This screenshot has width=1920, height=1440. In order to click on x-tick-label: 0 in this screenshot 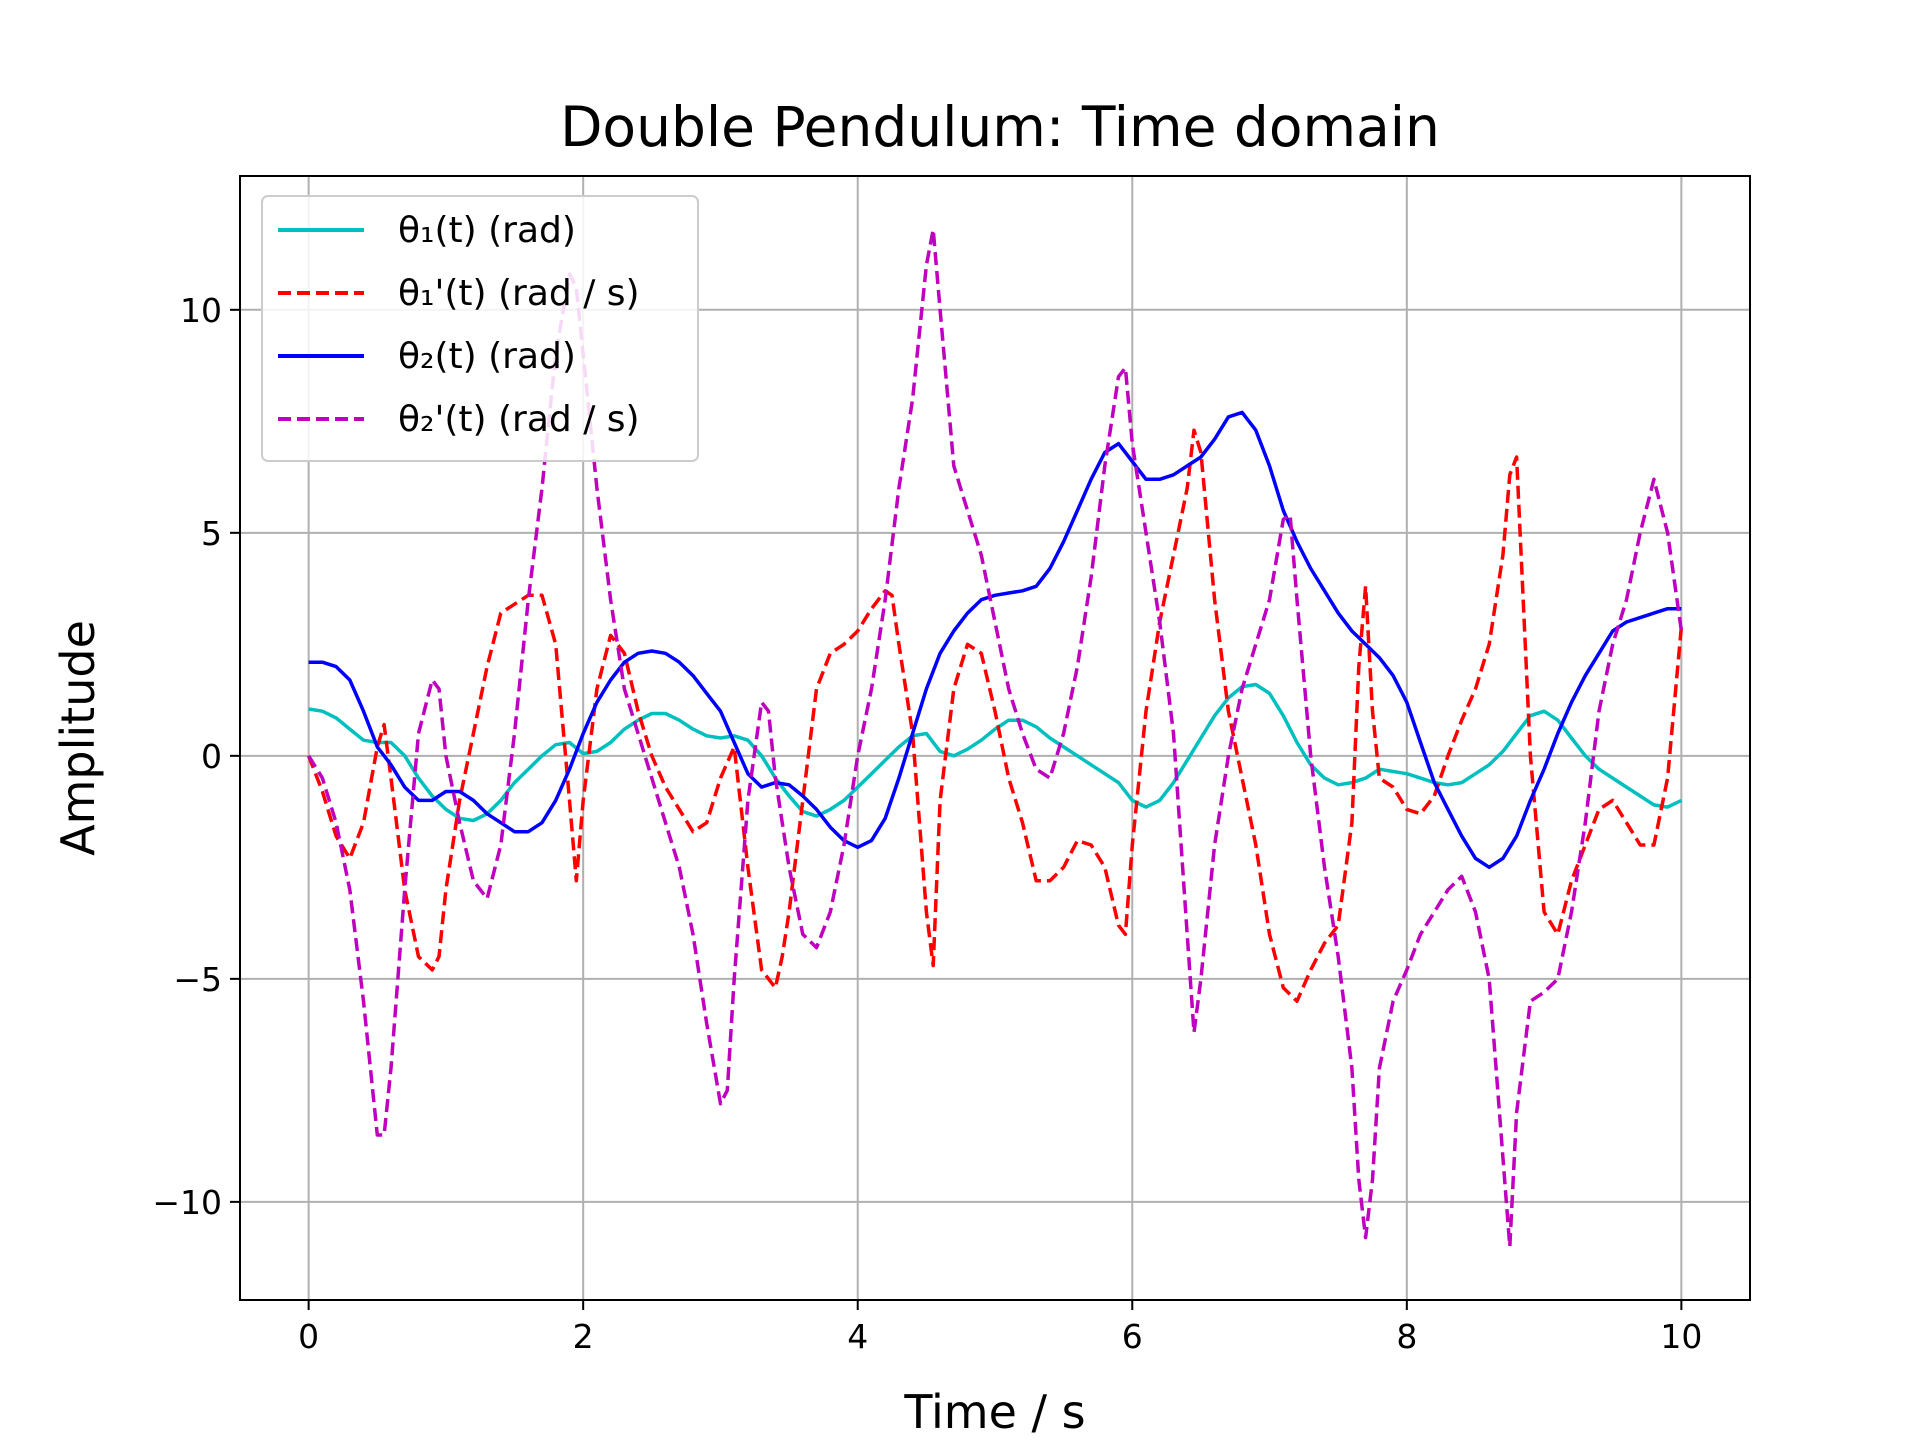, I will do `click(308, 1336)`.